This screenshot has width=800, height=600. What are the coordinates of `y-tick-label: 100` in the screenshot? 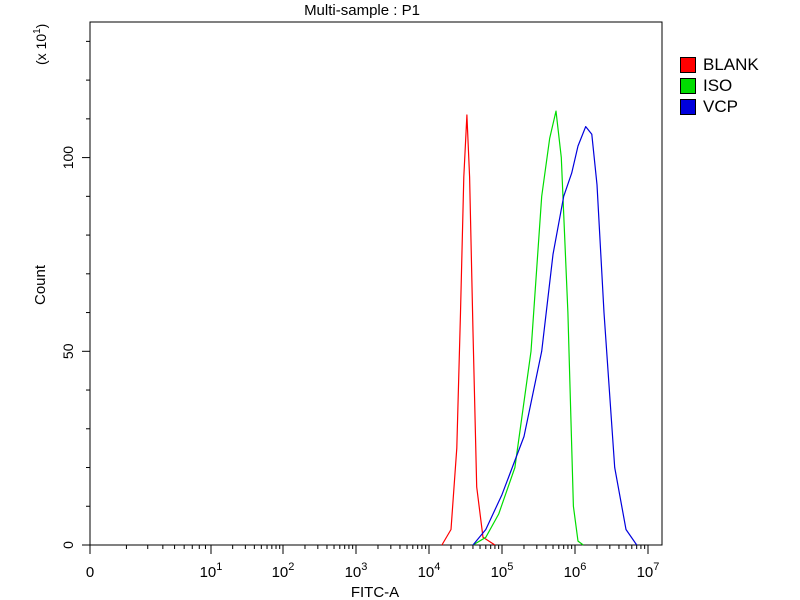 It's located at (68, 158).